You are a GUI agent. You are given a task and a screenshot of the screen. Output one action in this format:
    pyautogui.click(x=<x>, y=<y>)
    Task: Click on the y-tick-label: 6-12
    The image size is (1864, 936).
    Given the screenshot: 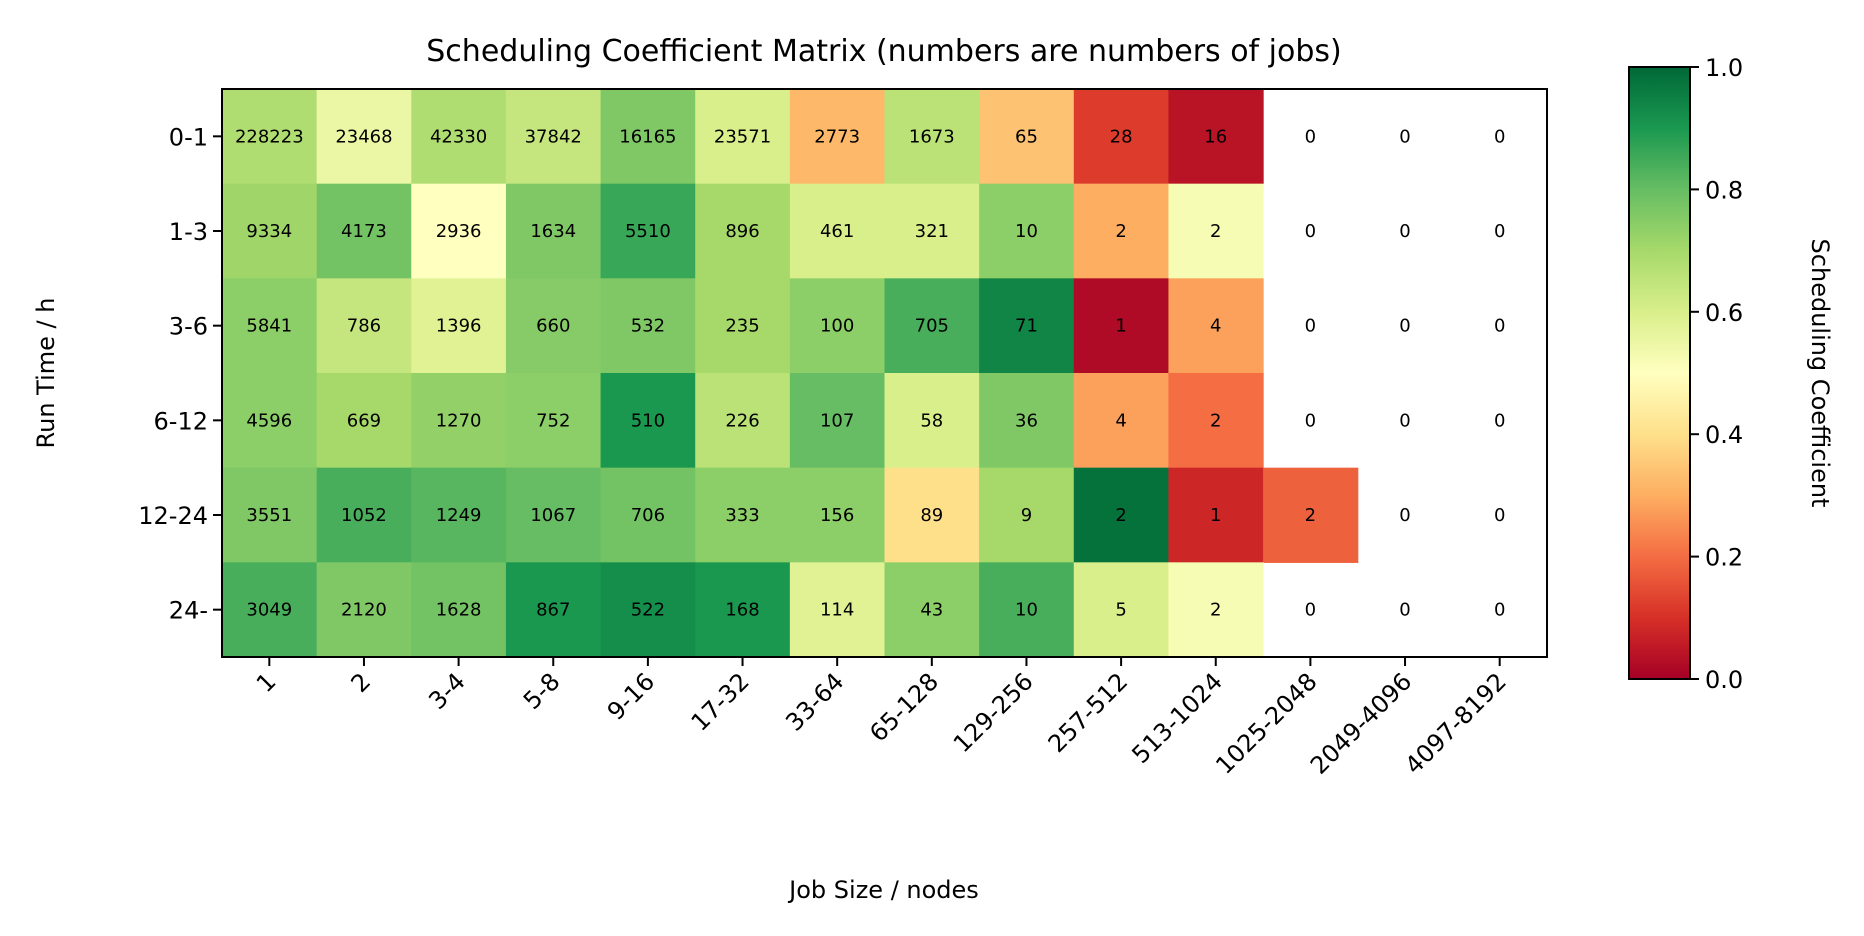 What is the action you would take?
    pyautogui.click(x=181, y=421)
    